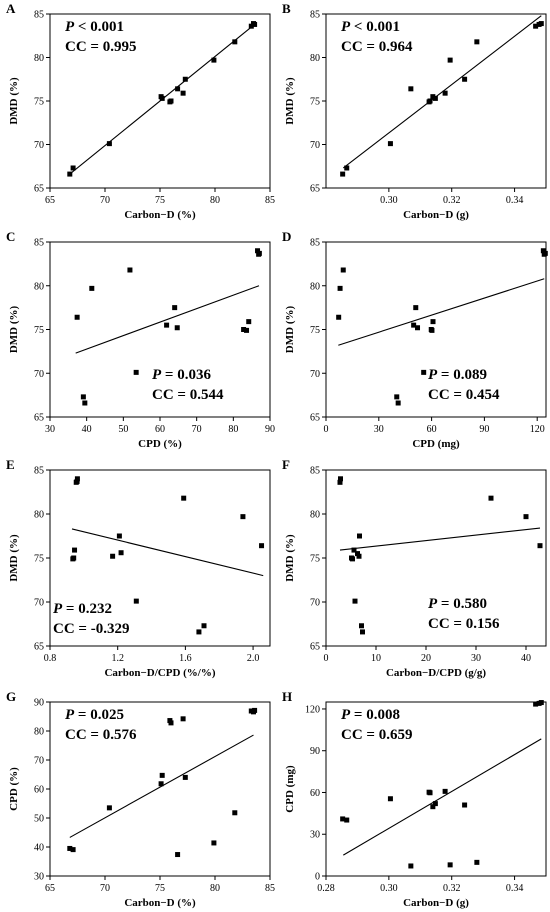 The image size is (550, 912). What do you see at coordinates (484, 429) in the screenshot?
I see `x-tick-label: 90` at bounding box center [484, 429].